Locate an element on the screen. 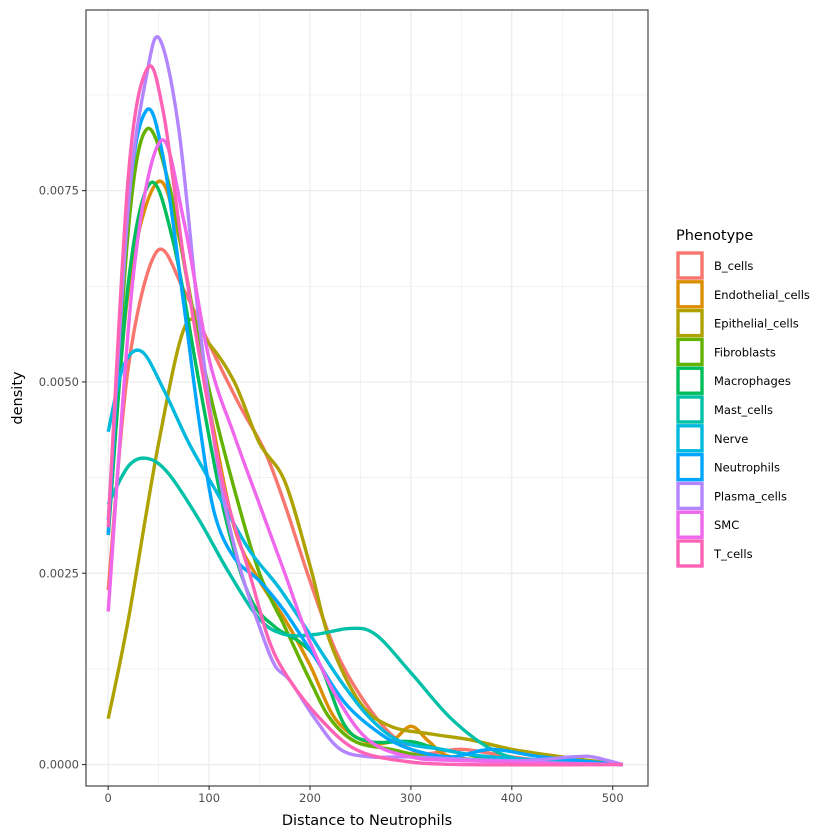  legend-label: Endothelial_cells is located at coordinates (762, 295).